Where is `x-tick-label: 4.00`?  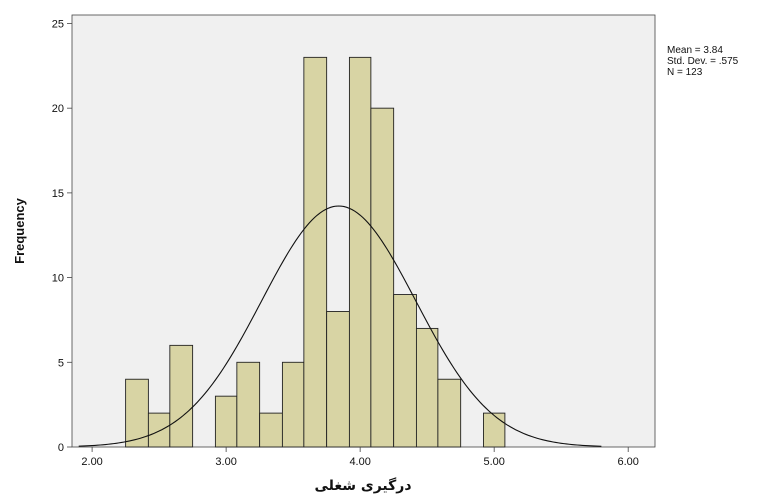 x-tick-label: 4.00 is located at coordinates (359, 462).